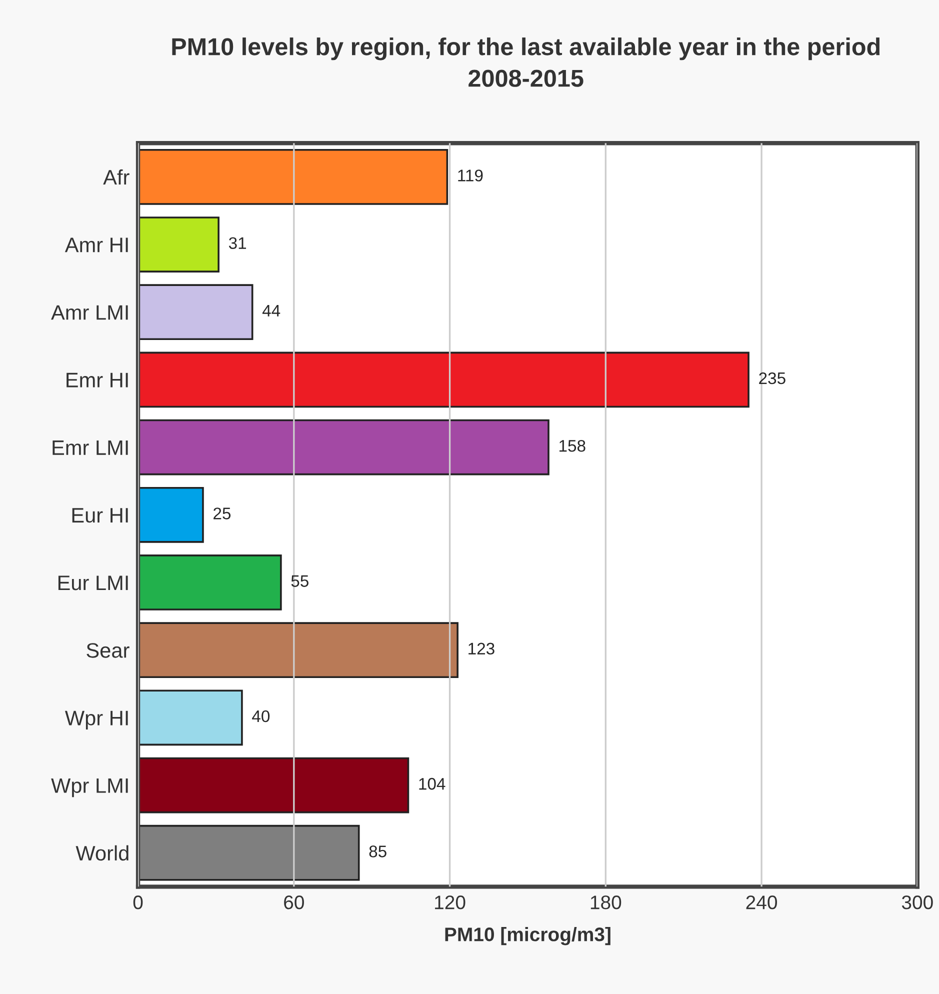  Describe the element at coordinates (772, 378) in the screenshot. I see `data-label: 235` at that location.